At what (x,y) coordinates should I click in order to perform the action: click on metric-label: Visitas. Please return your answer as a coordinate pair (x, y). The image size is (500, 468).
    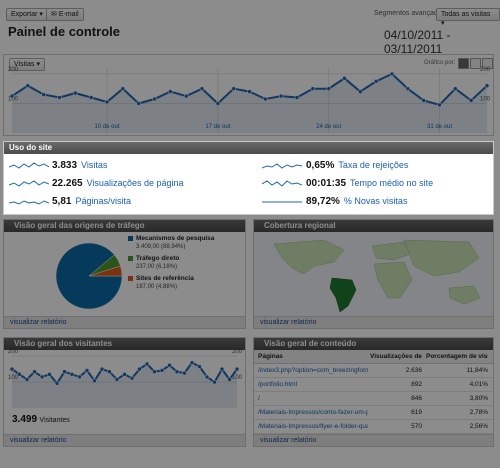
    Looking at the image, I should click on (94, 165).